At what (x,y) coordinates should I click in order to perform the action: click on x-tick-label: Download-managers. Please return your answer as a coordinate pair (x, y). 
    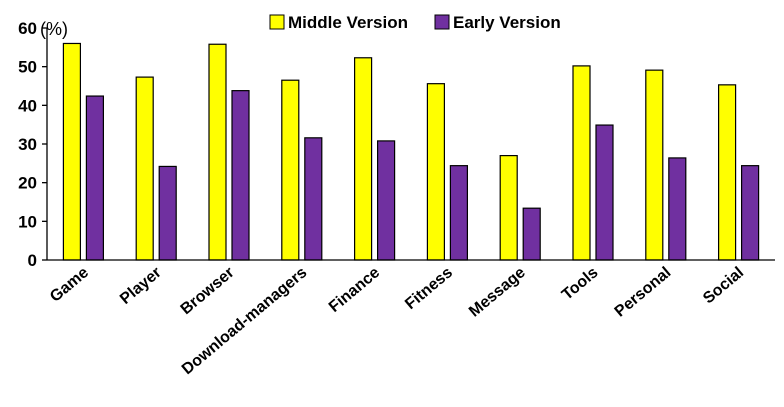
    Looking at the image, I should click on (245, 321).